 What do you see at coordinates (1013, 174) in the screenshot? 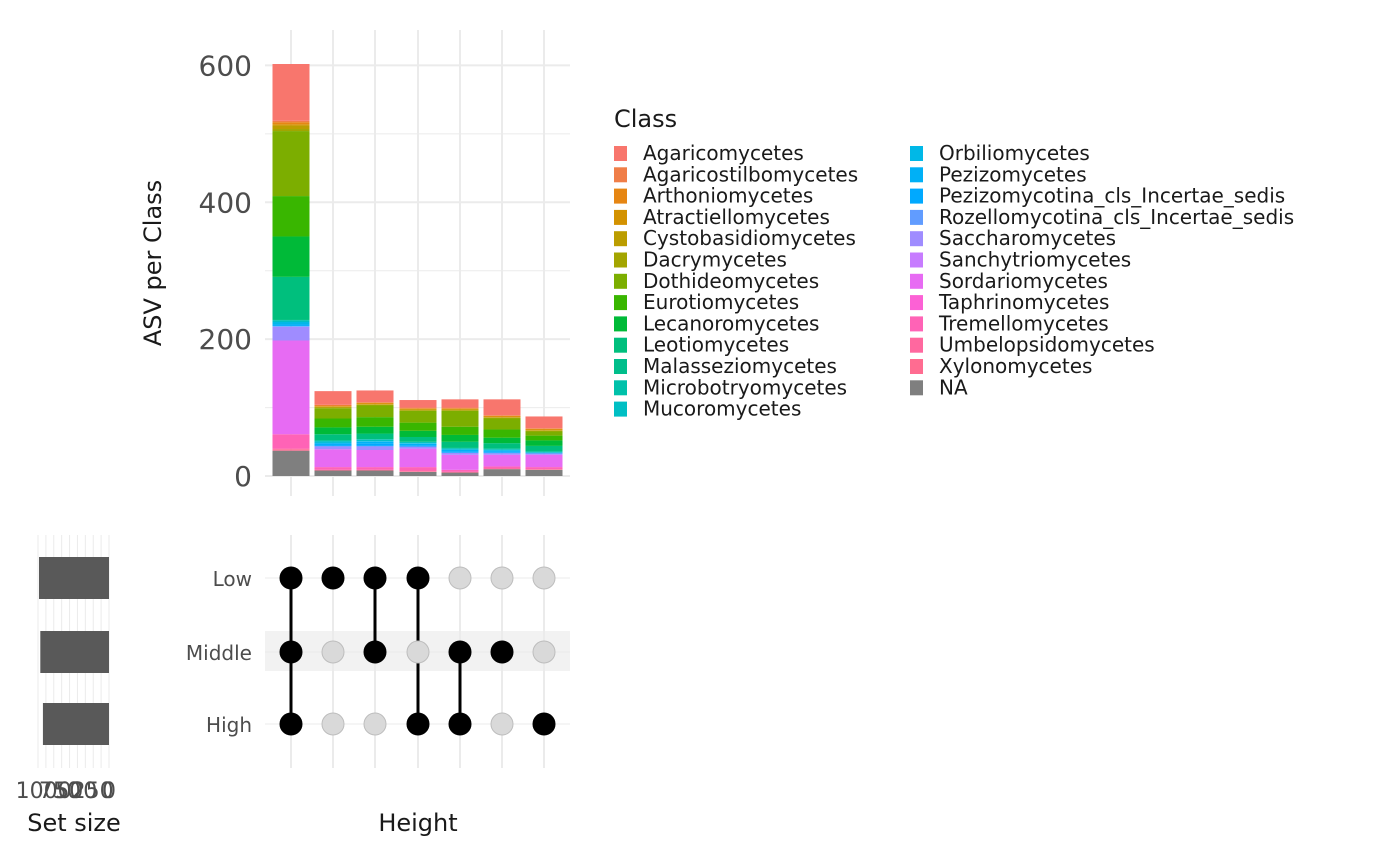
I see `legend-entry: Pezizomycetes` at bounding box center [1013, 174].